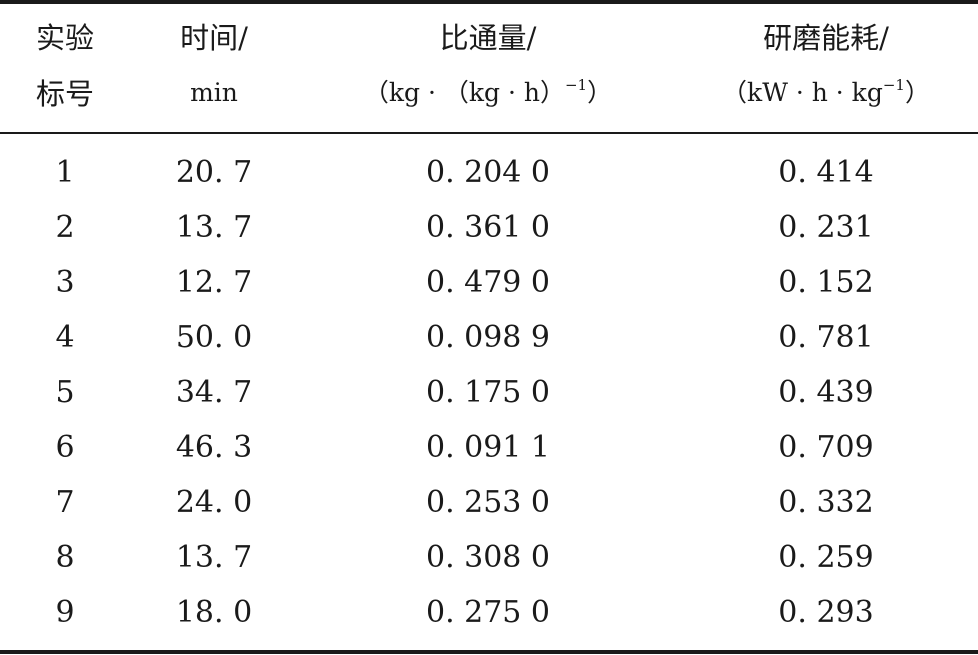  Describe the element at coordinates (826, 282) in the screenshot. I see `cell-grinding-energy: 0. 152` at that location.